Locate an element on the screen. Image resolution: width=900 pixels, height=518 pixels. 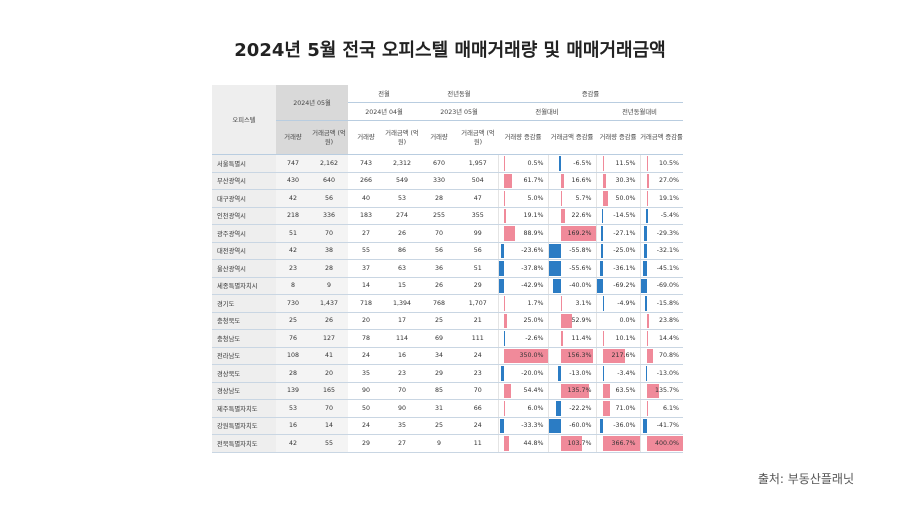
table-cell: 41 is located at coordinates (329, 356).